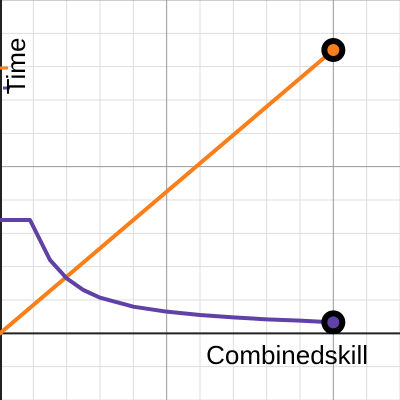 The height and width of the screenshot is (400, 400). What do you see at coordinates (16, 66) in the screenshot?
I see `y-axis-label: Time` at bounding box center [16, 66].